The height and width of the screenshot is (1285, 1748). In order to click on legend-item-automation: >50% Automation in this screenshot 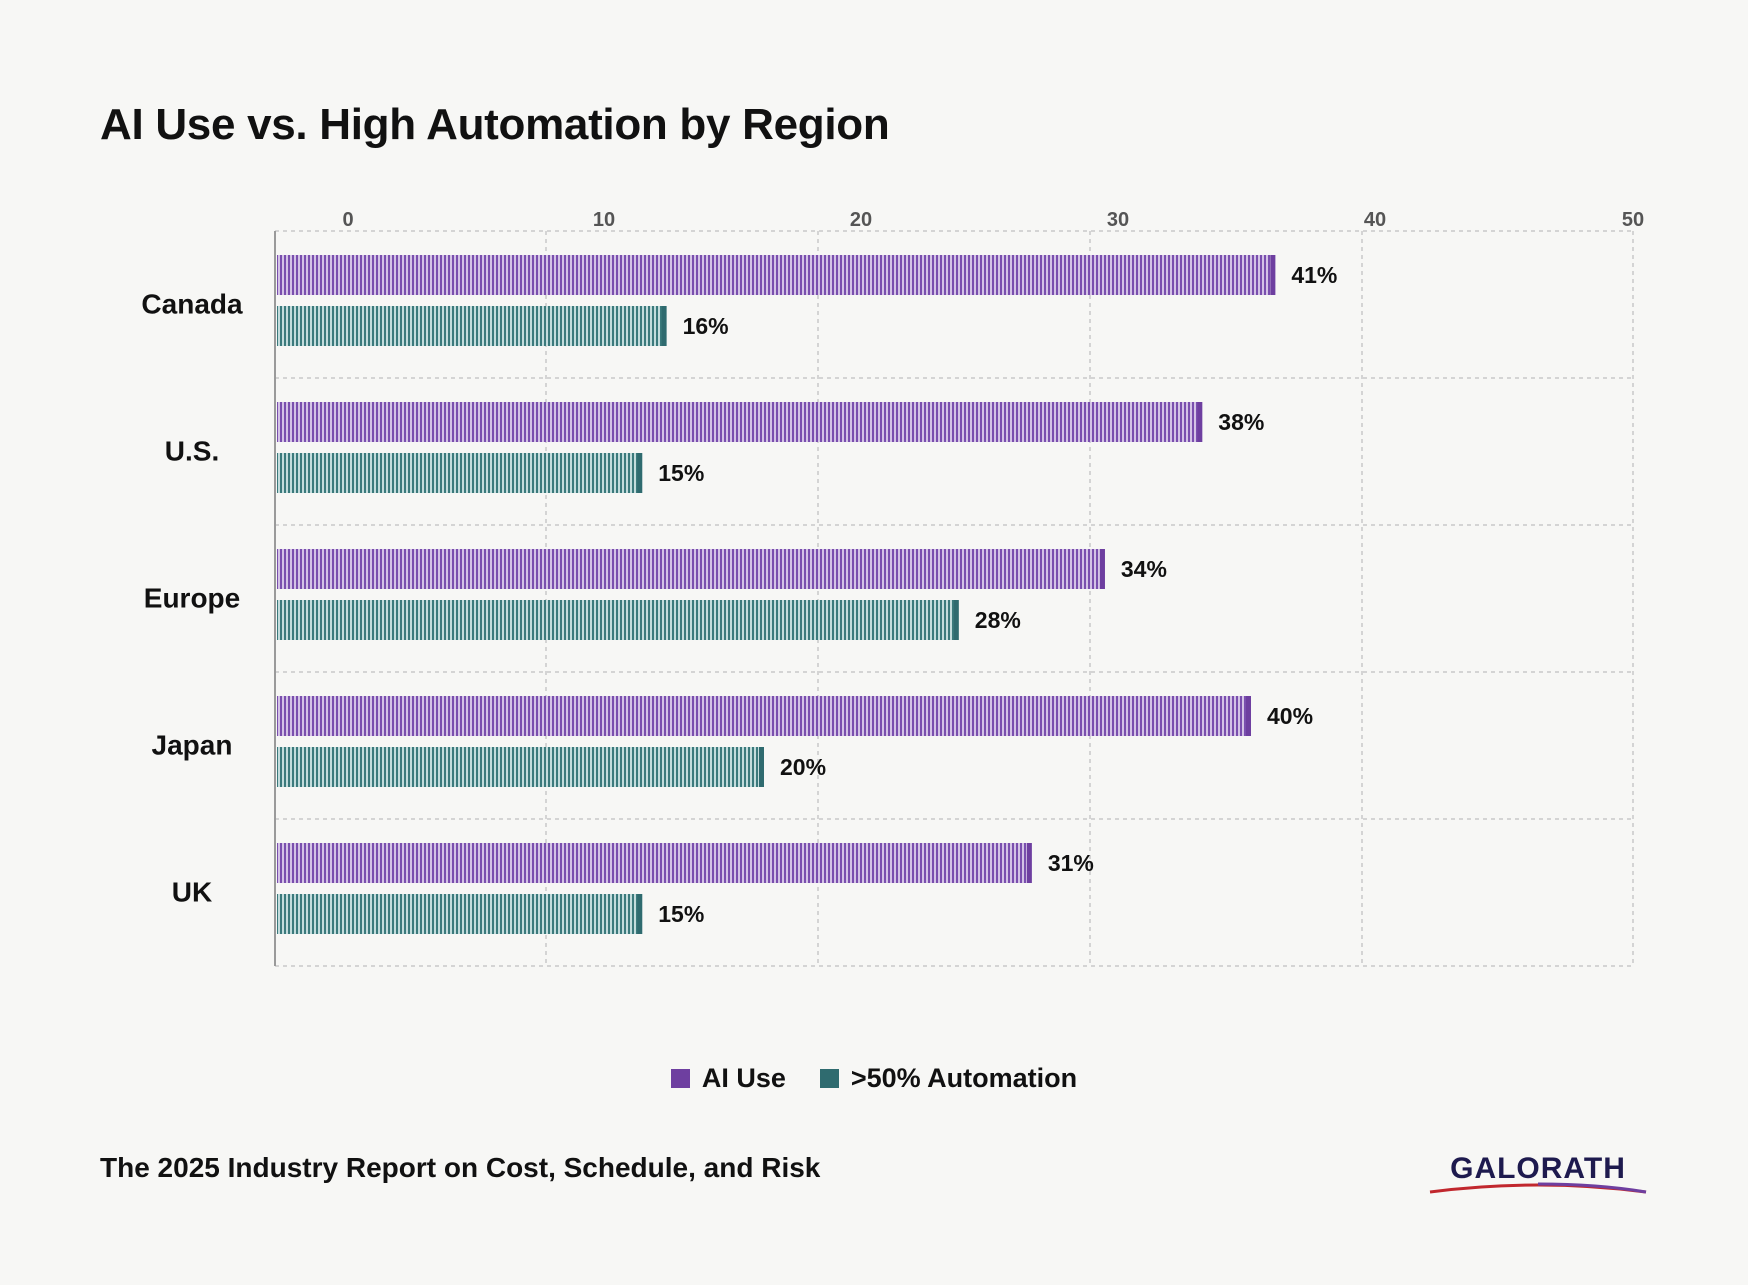, I will do `click(948, 1078)`.